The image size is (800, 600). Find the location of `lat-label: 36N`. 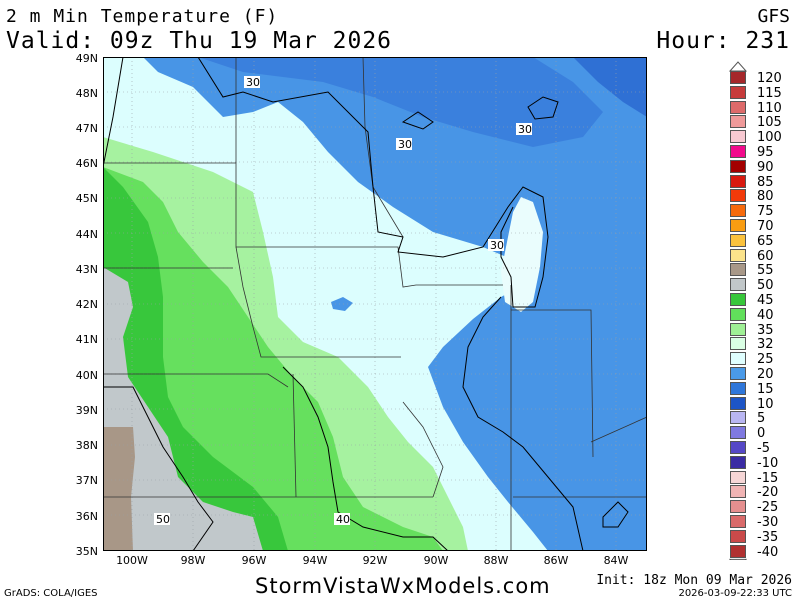

lat-label: 36N is located at coordinates (86, 516).